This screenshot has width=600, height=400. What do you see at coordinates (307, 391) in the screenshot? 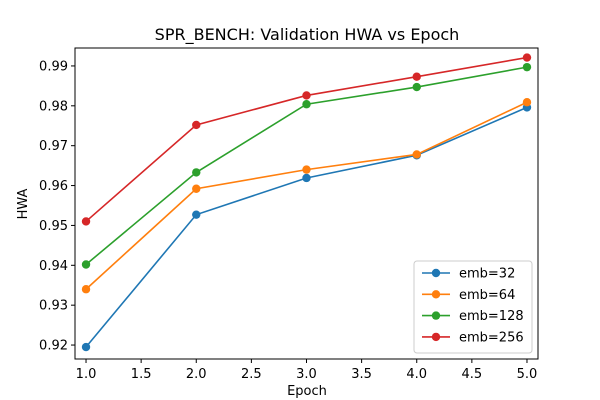
I see `x-axis-label: Epoch` at bounding box center [307, 391].